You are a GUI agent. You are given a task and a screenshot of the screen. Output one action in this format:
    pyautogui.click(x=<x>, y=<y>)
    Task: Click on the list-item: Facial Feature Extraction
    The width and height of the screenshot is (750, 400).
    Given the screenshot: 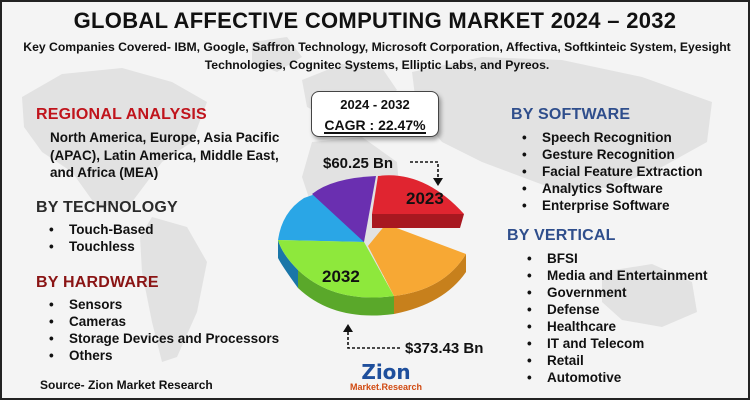 What is the action you would take?
    pyautogui.click(x=610, y=171)
    